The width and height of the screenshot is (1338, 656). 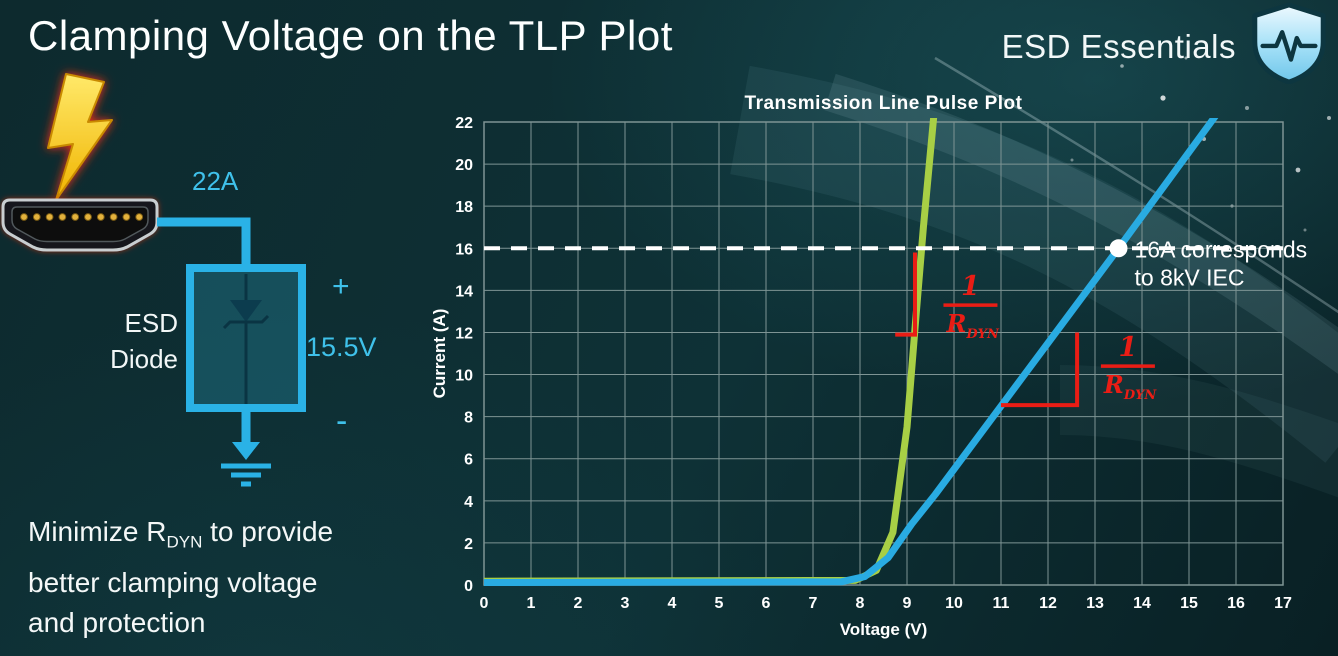 I want to click on y-tick-label: 10, so click(x=464, y=376).